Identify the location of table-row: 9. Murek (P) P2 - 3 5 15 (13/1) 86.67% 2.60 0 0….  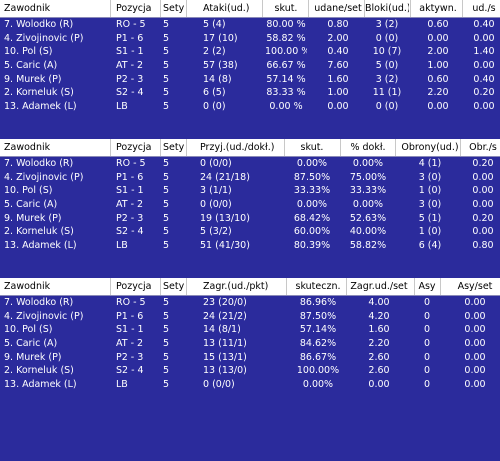
(250, 358).